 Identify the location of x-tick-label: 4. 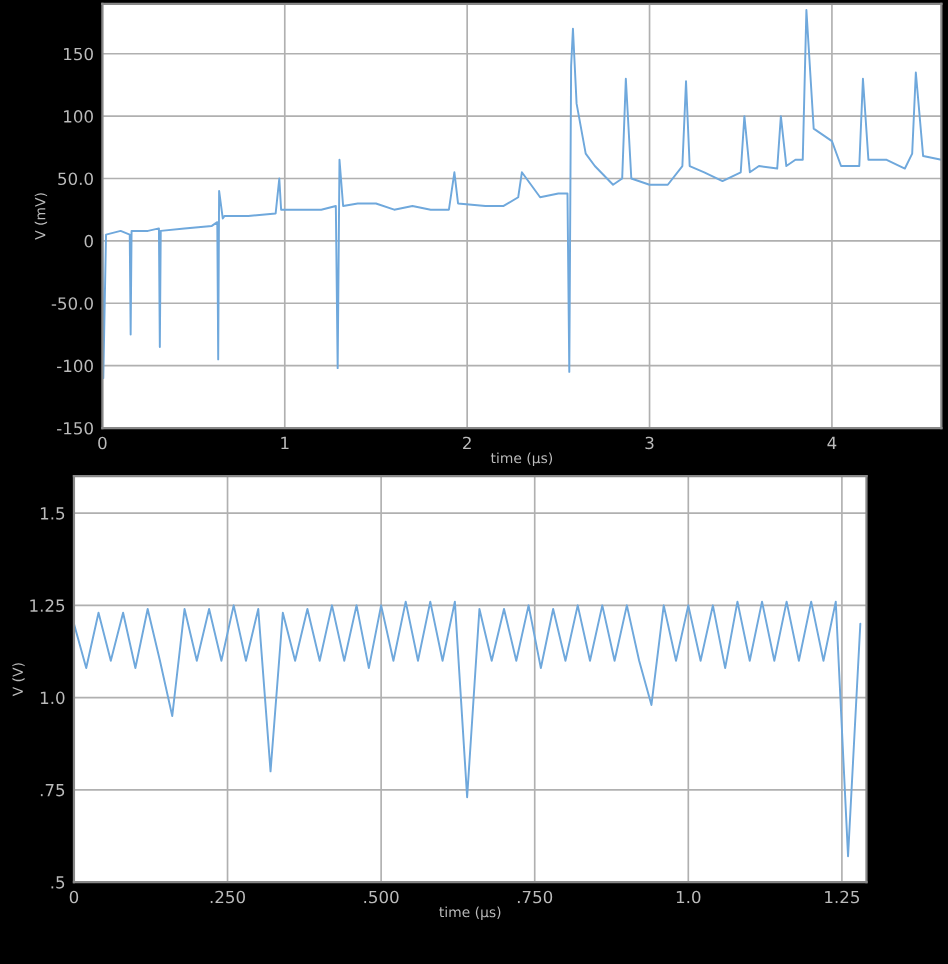
(832, 443).